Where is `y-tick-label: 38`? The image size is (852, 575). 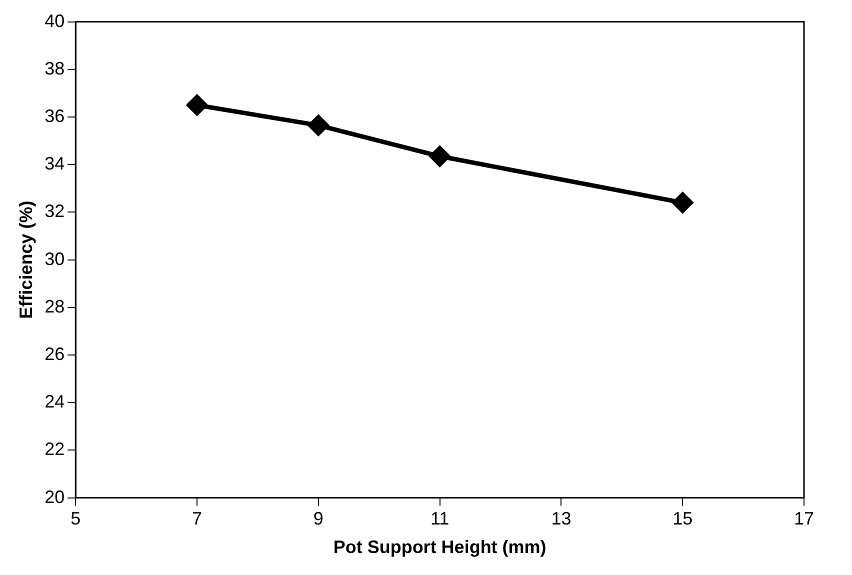
y-tick-label: 38 is located at coordinates (54, 68).